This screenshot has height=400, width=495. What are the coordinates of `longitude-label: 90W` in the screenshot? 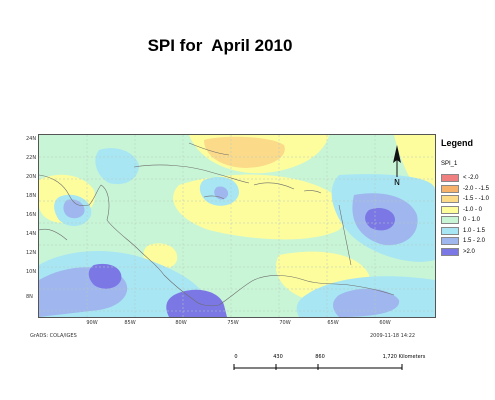 It's located at (92, 323).